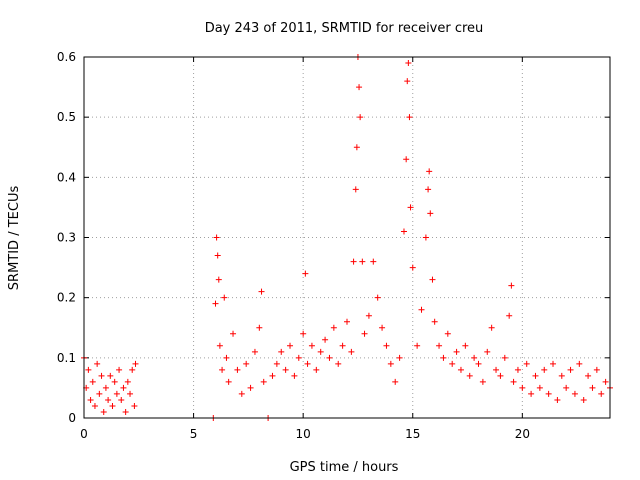 Image resolution: width=640 pixels, height=480 pixels. What do you see at coordinates (344, 467) in the screenshot?
I see `x-axis-label: GPS time / hours` at bounding box center [344, 467].